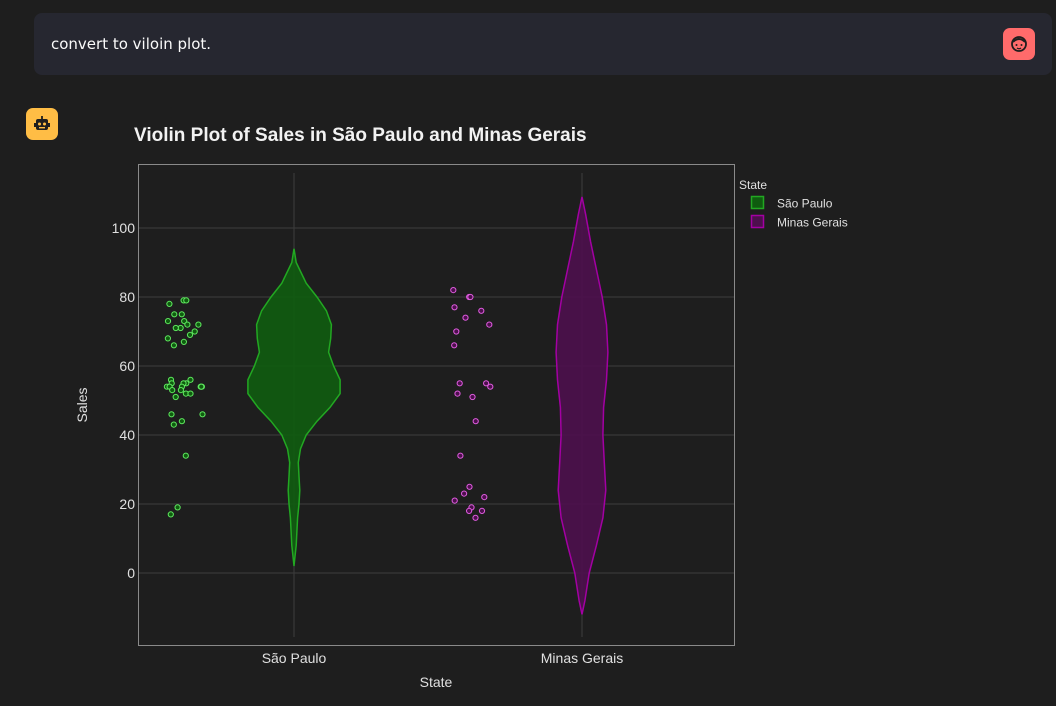  Describe the element at coordinates (131, 573) in the screenshot. I see `y-tick-label: 0` at that location.